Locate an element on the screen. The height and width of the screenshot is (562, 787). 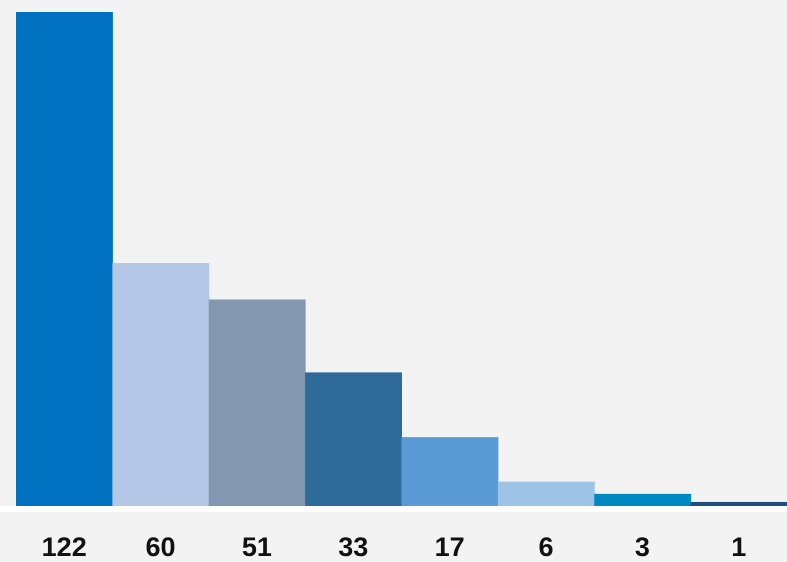
value-label-3: 33 is located at coordinates (353, 547).